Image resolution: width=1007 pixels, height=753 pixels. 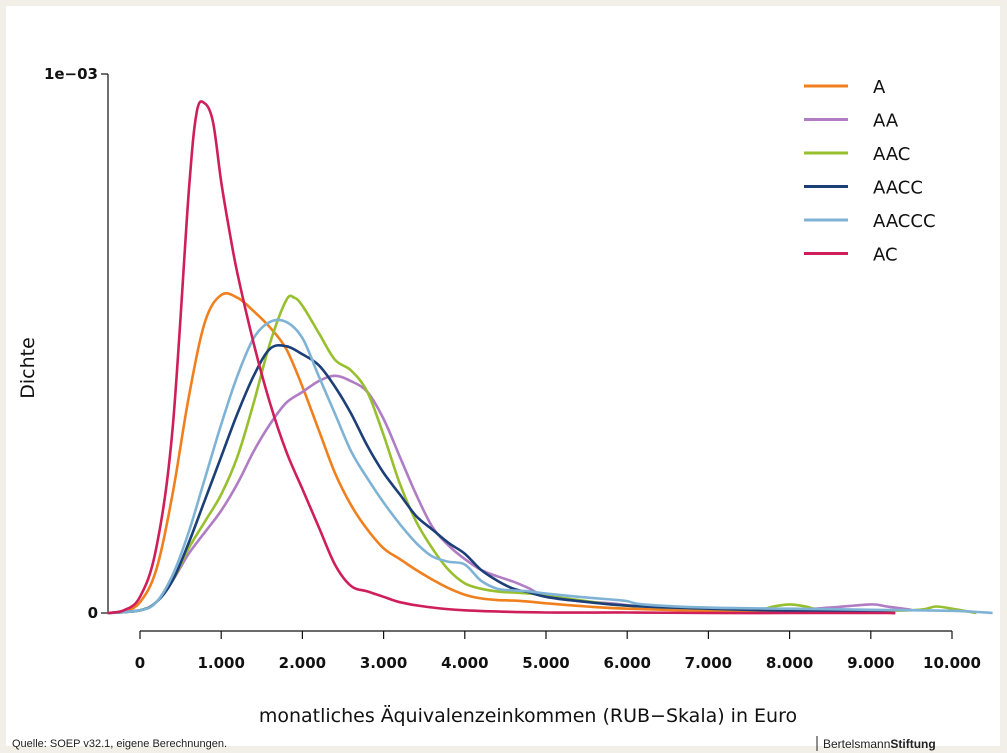 What do you see at coordinates (912, 744) in the screenshot?
I see `brand-bold: Stiftung` at bounding box center [912, 744].